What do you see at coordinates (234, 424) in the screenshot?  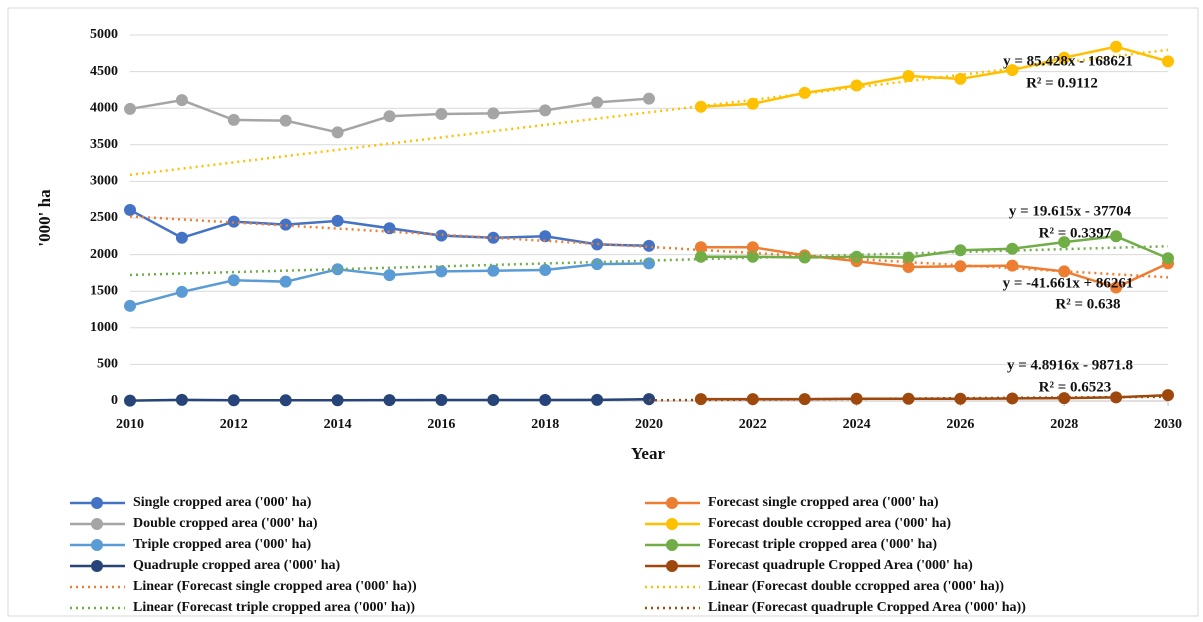 I see `x-tick-label: 2012` at bounding box center [234, 424].